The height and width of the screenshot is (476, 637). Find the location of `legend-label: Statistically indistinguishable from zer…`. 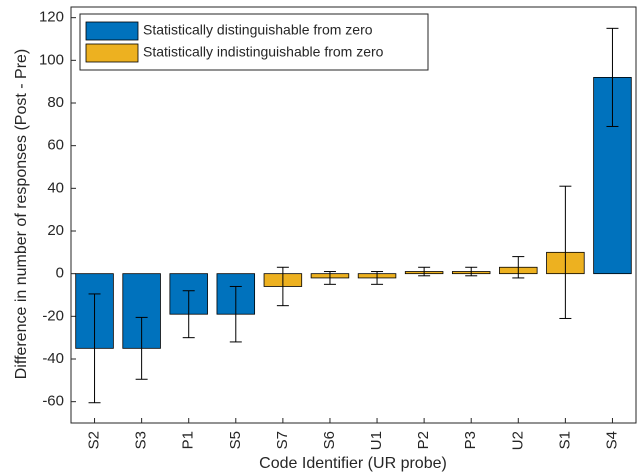

legend-label: Statistically indistinguishable from zer… is located at coordinates (263, 52).